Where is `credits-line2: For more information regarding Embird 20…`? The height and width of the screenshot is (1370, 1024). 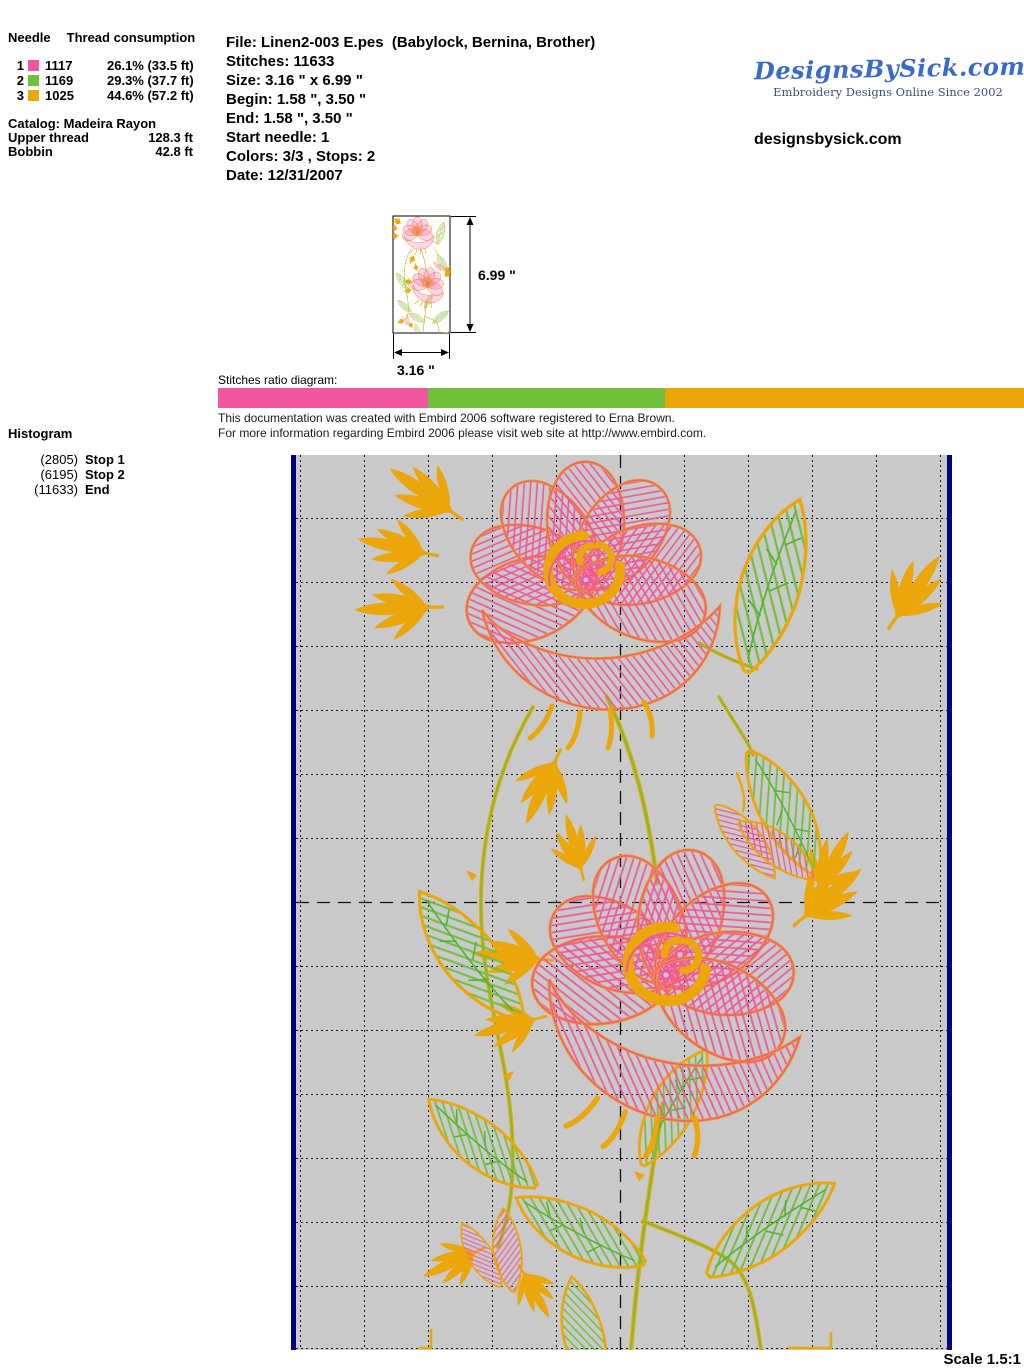 credits-line2: For more information regarding Embird 20… is located at coordinates (462, 433).